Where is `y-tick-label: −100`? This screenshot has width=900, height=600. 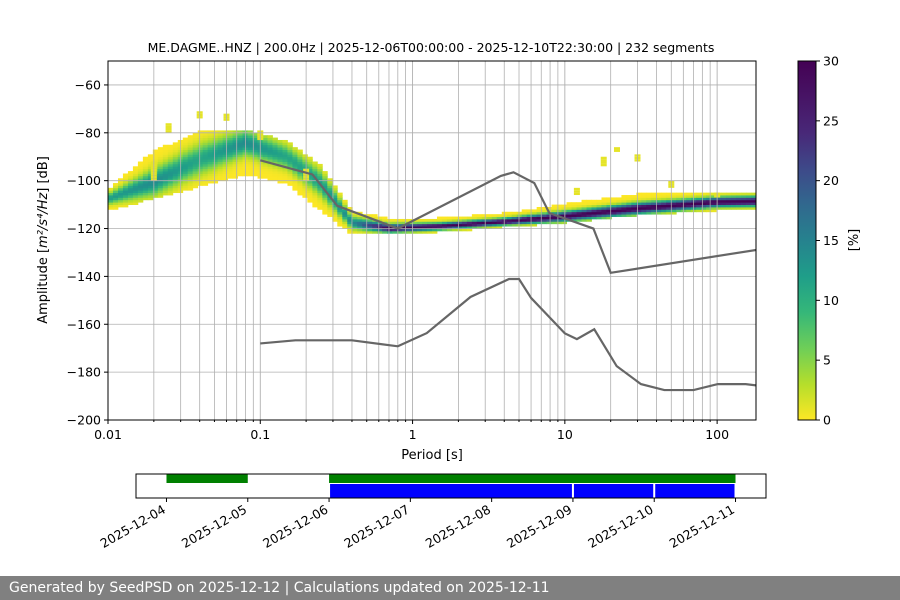
y-tick-label: −100 is located at coordinates (84, 180).